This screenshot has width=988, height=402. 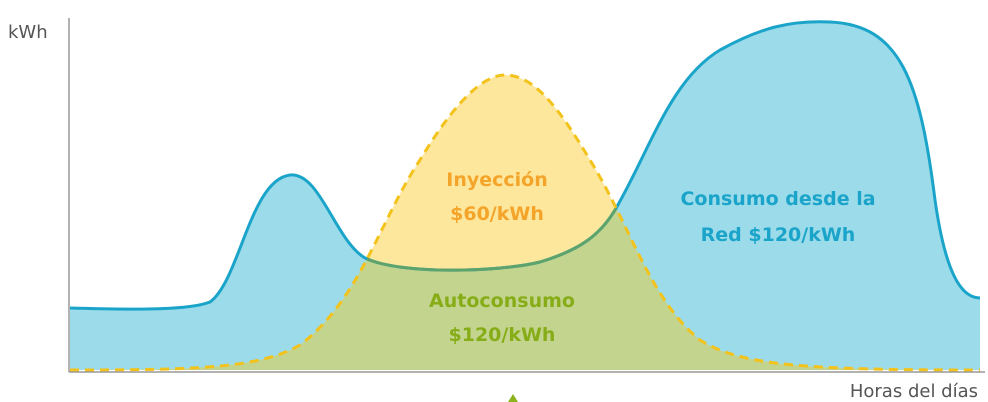 I want to click on arrow, so click(x=513, y=398).